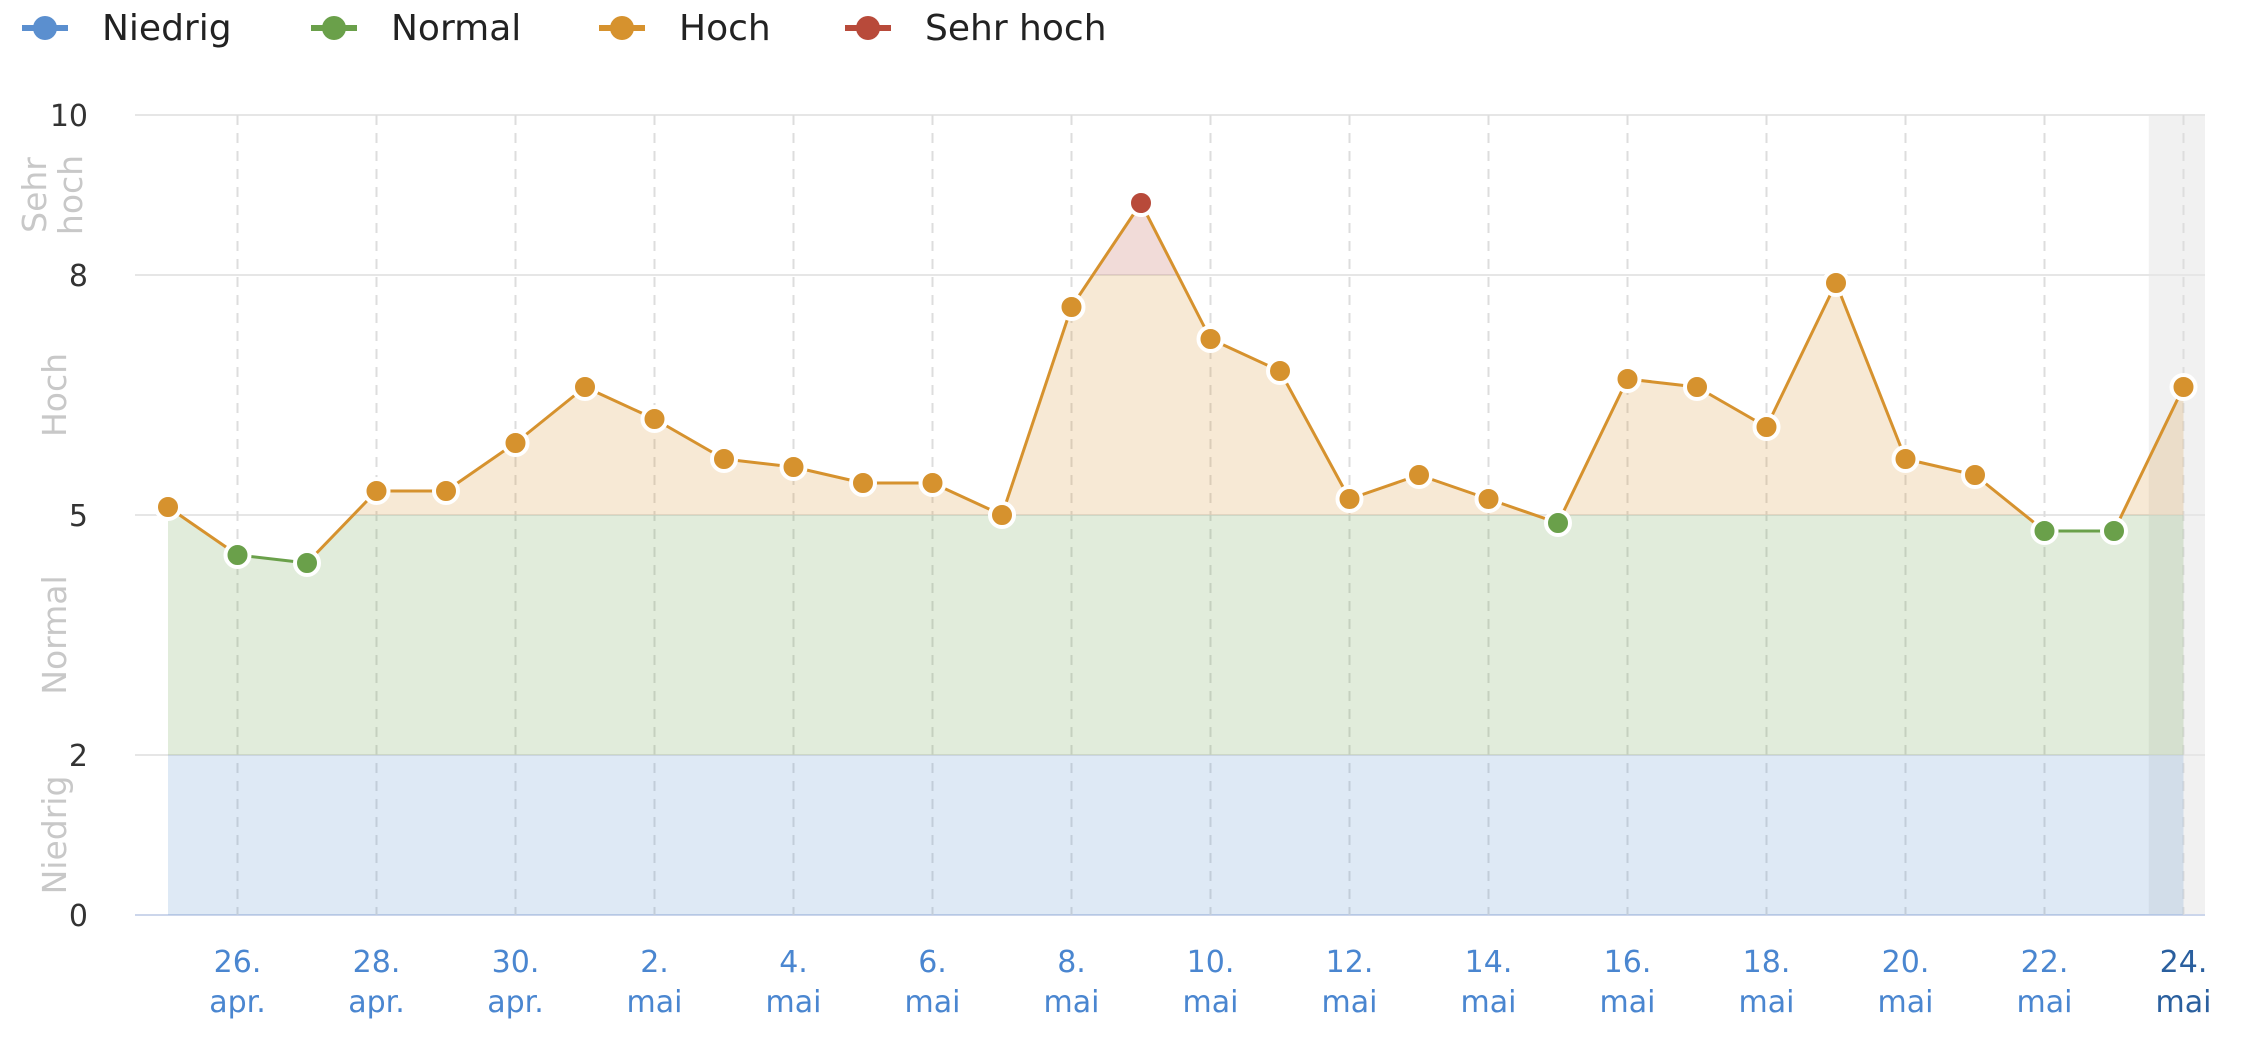 This screenshot has width=2241, height=1056. Describe the element at coordinates (78, 756) in the screenshot. I see `y-tick-label: 2` at that location.